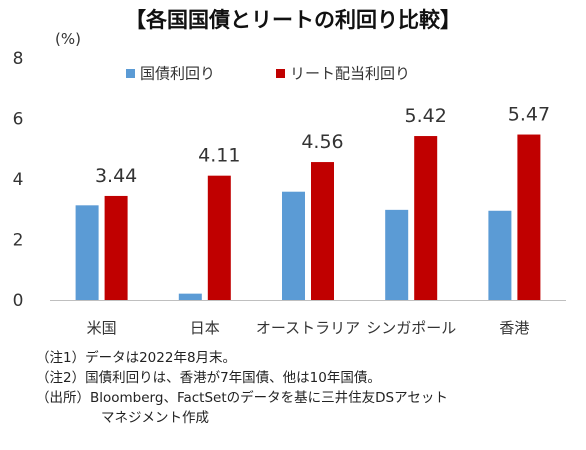 Image resolution: width=586 pixels, height=450 pixels. What do you see at coordinates (18, 180) in the screenshot?
I see `y-tick-label: 4` at bounding box center [18, 180].